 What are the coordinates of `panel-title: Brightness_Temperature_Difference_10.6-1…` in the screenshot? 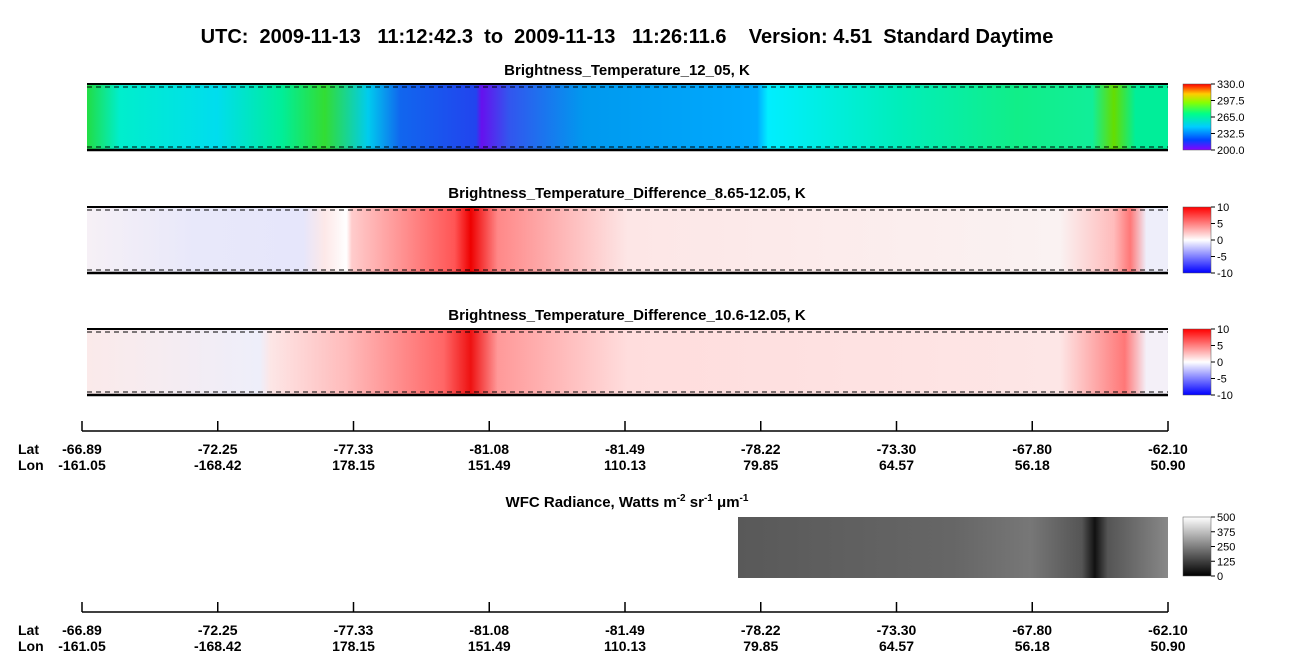 It's located at (627, 315).